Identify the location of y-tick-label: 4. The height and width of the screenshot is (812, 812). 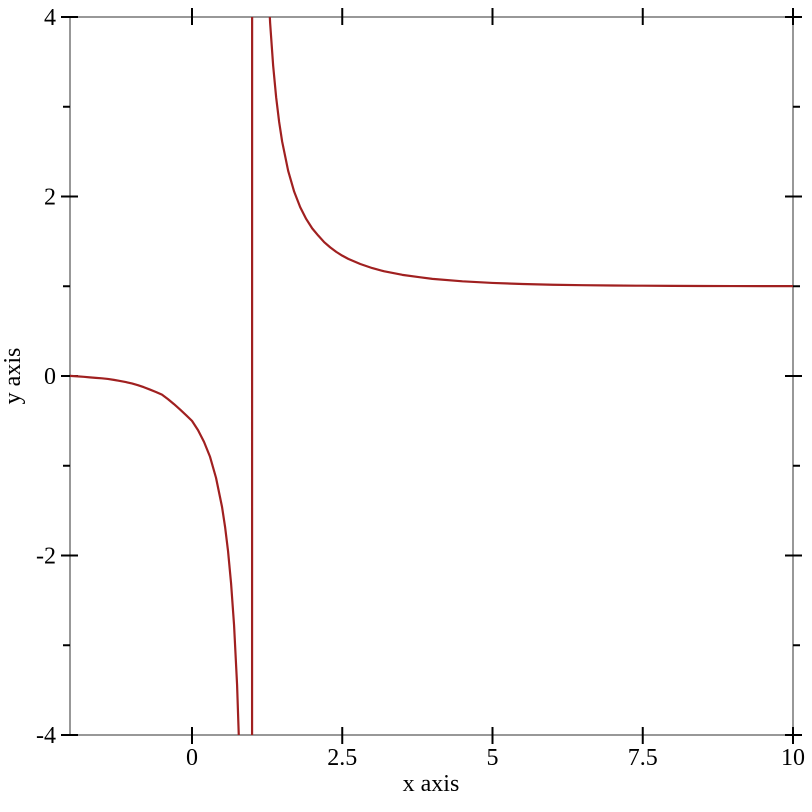
(50, 18).